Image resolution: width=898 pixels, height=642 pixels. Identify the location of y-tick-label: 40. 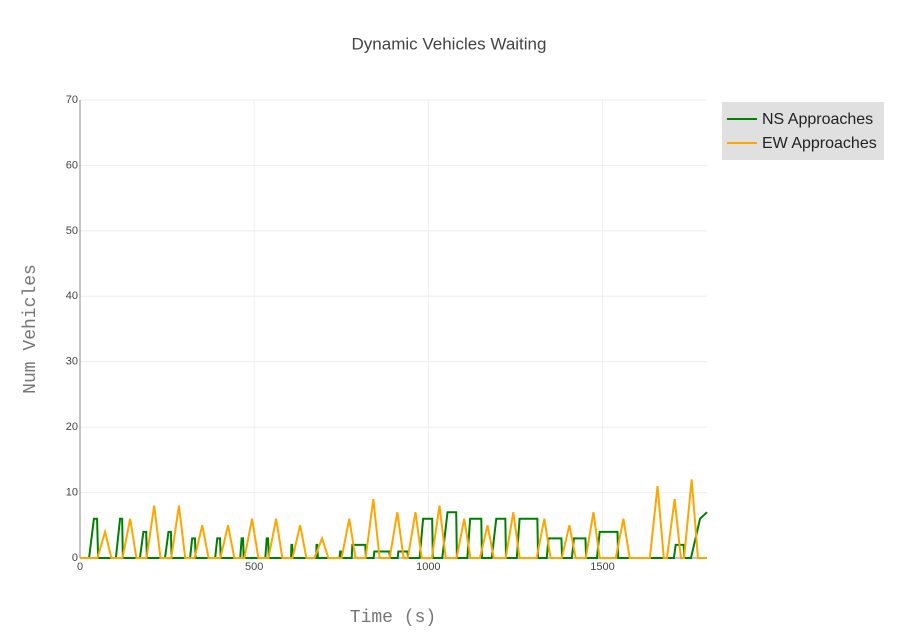
(72, 296).